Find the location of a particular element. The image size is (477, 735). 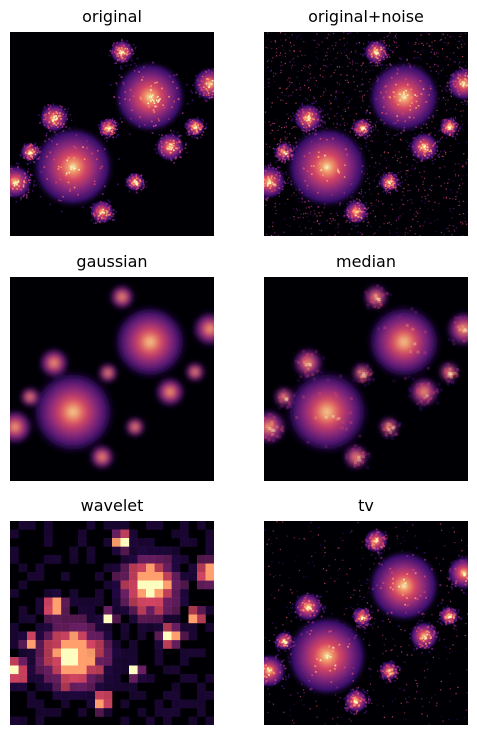

panel-title-original-noise: original+noise is located at coordinates (366, 16).